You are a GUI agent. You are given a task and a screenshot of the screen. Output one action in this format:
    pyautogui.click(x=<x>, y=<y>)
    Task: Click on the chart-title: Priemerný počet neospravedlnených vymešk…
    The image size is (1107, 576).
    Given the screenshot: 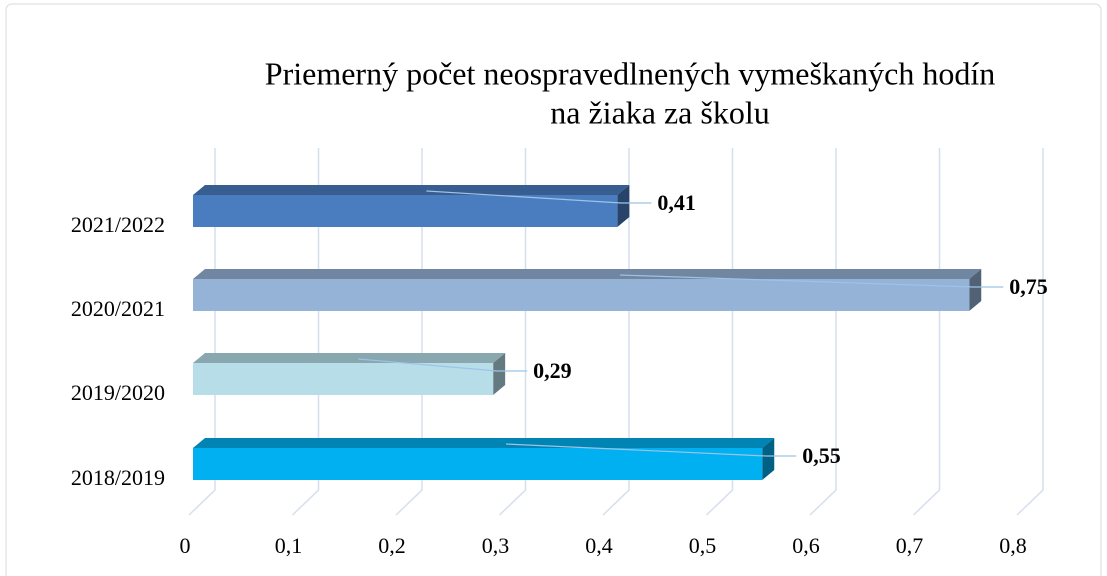 What is the action you would take?
    pyautogui.click(x=630, y=73)
    